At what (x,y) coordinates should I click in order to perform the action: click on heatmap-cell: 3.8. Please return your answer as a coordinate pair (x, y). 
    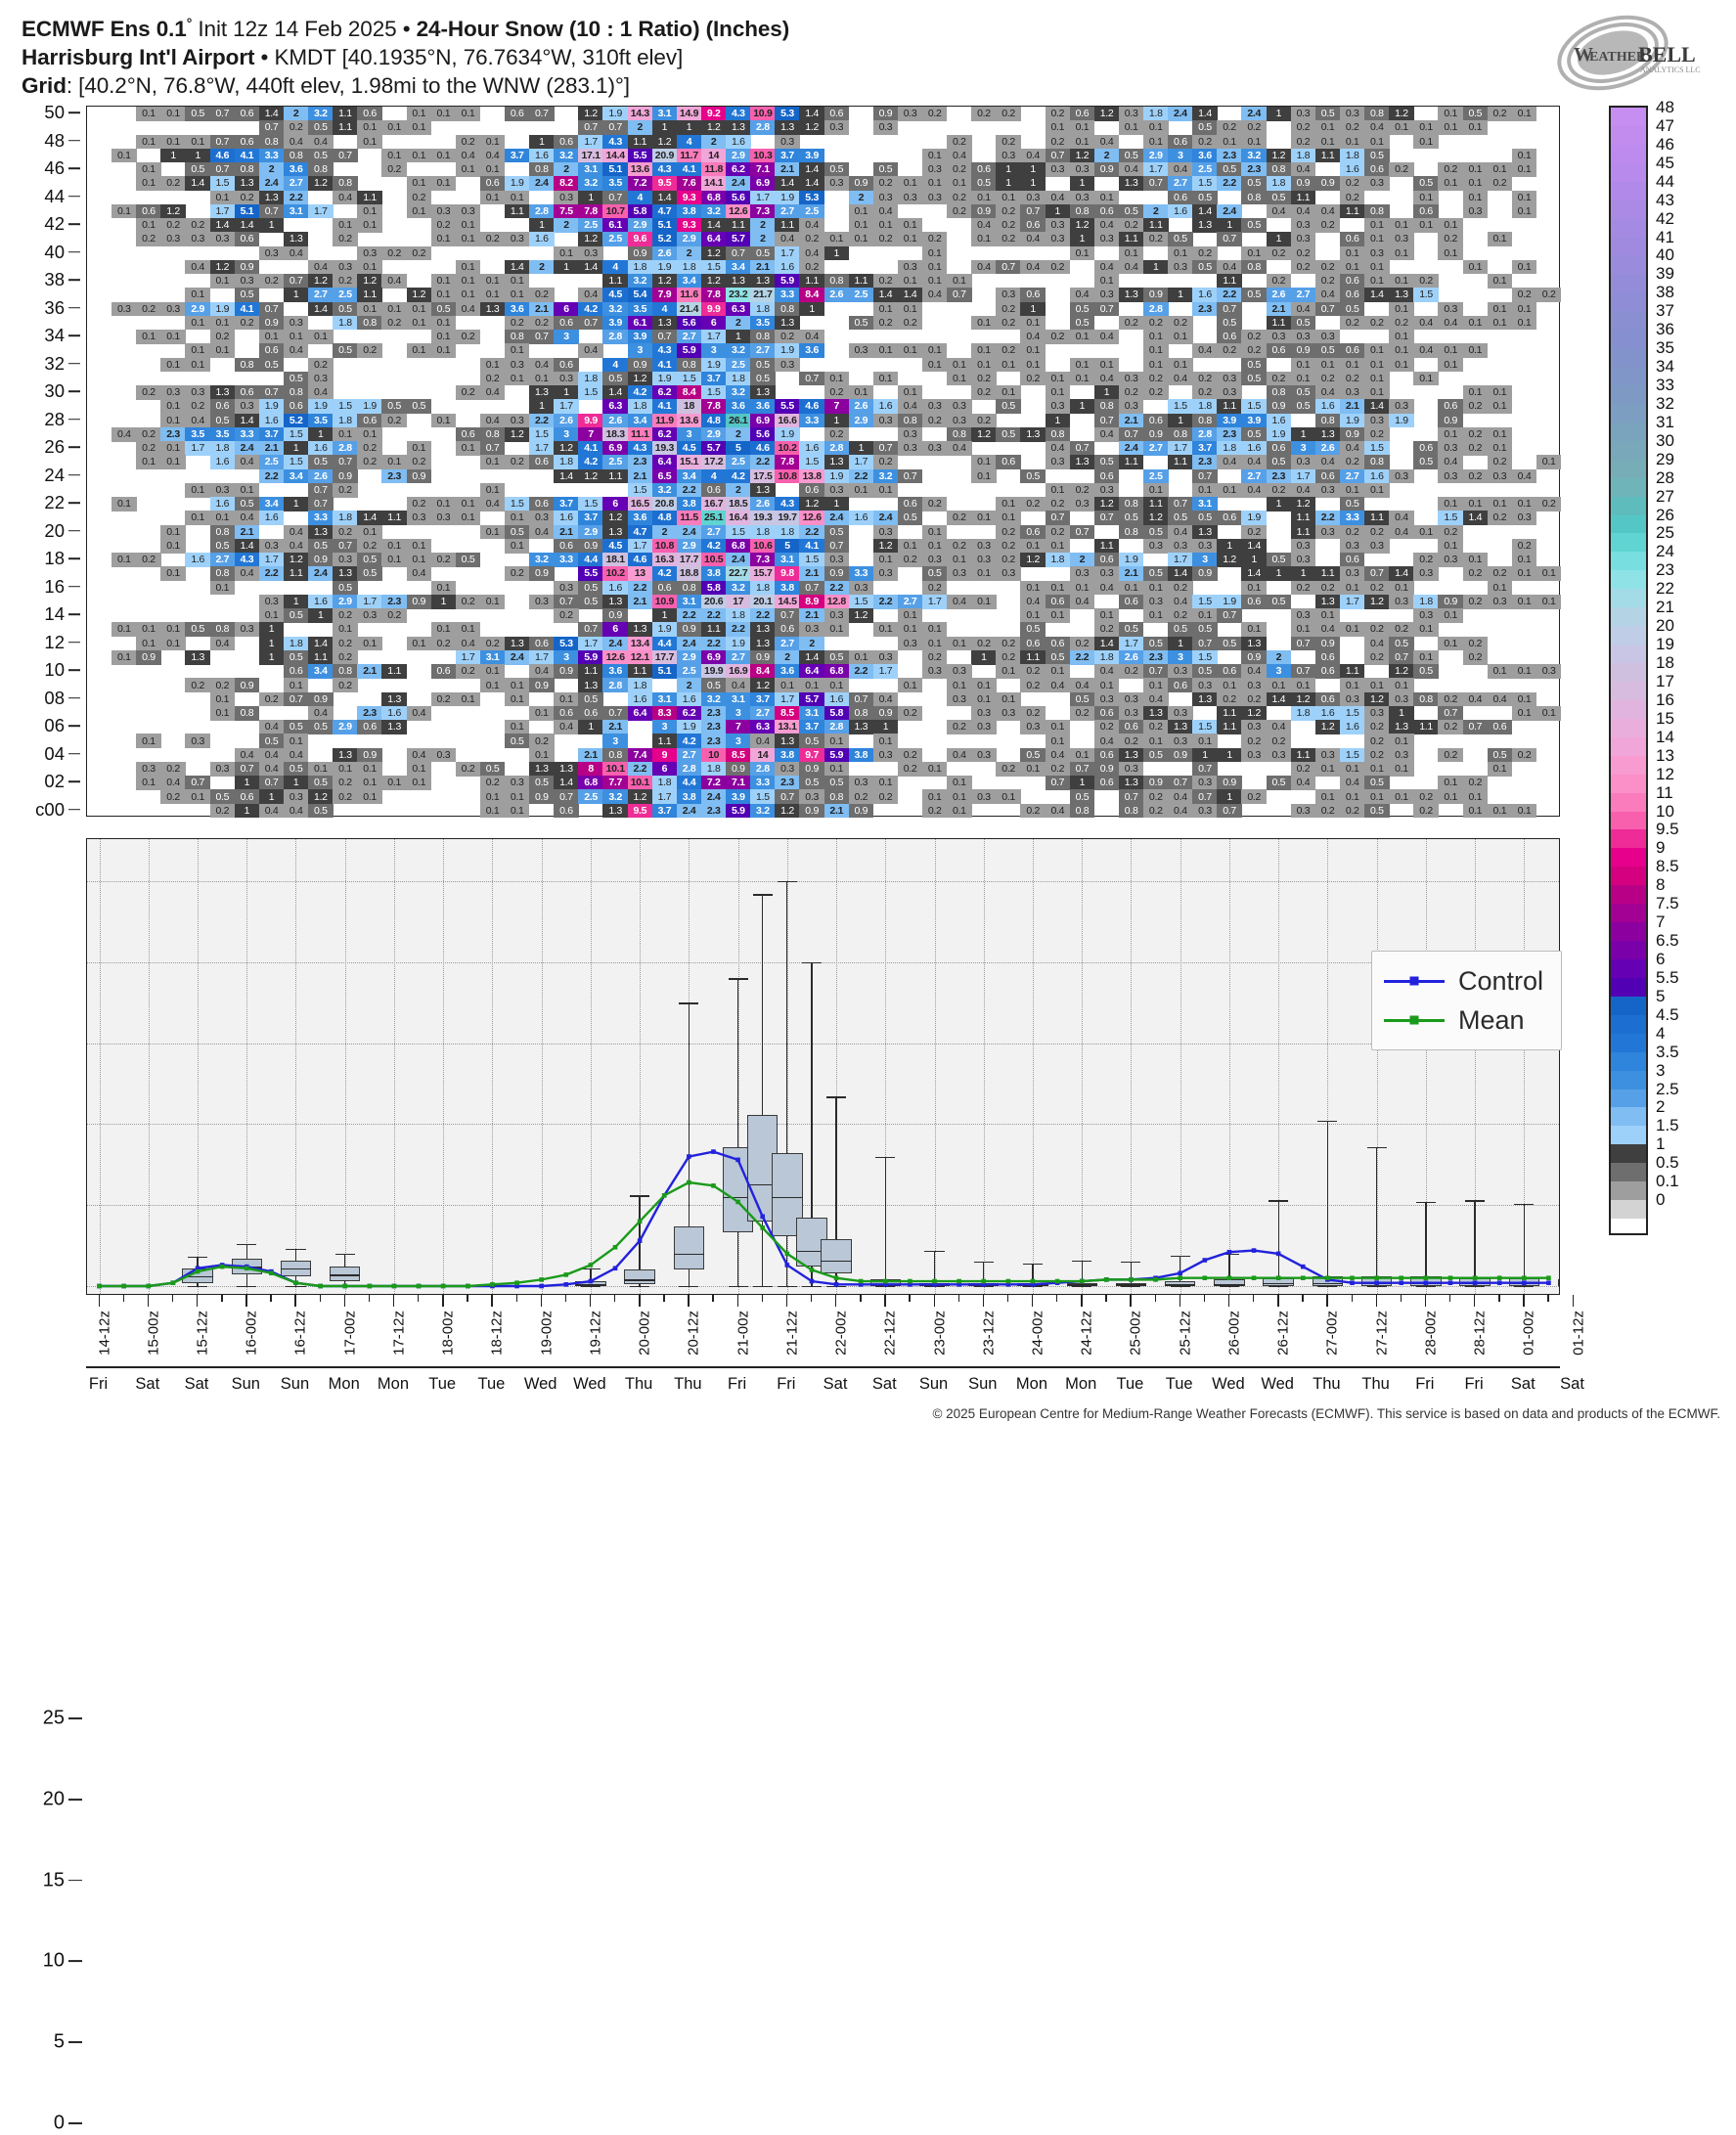
    Looking at the image, I should click on (689, 797).